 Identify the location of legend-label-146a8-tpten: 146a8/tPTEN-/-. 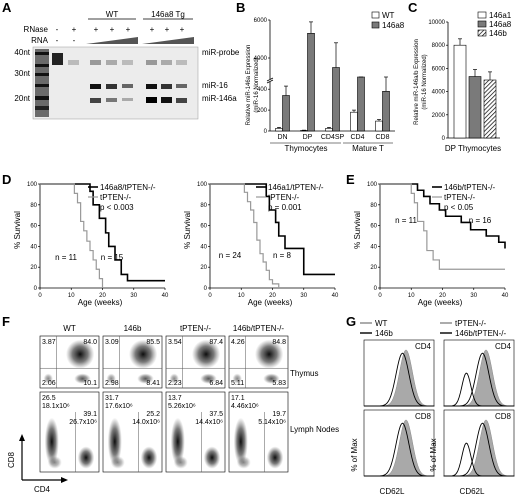
(128, 187).